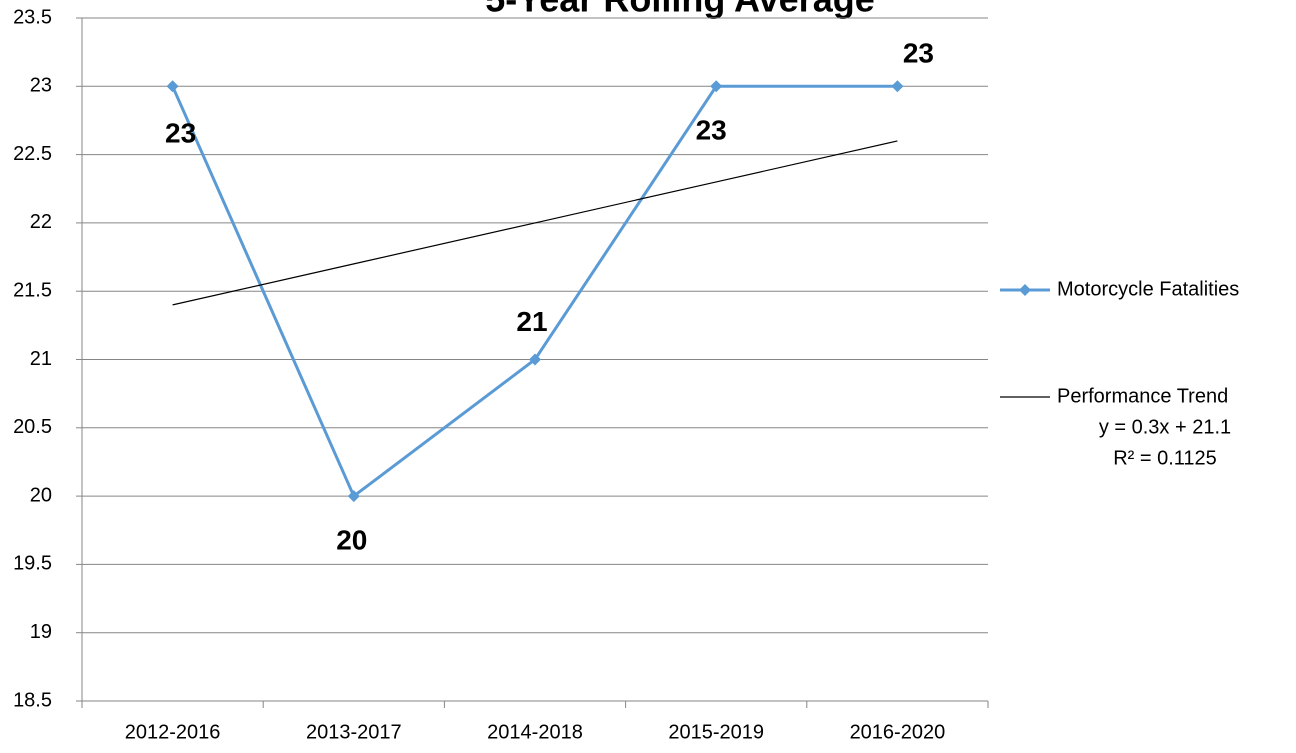 The width and height of the screenshot is (1296, 753). What do you see at coordinates (1165, 458) in the screenshot?
I see `trend-r2: R² = 0.1125` at bounding box center [1165, 458].